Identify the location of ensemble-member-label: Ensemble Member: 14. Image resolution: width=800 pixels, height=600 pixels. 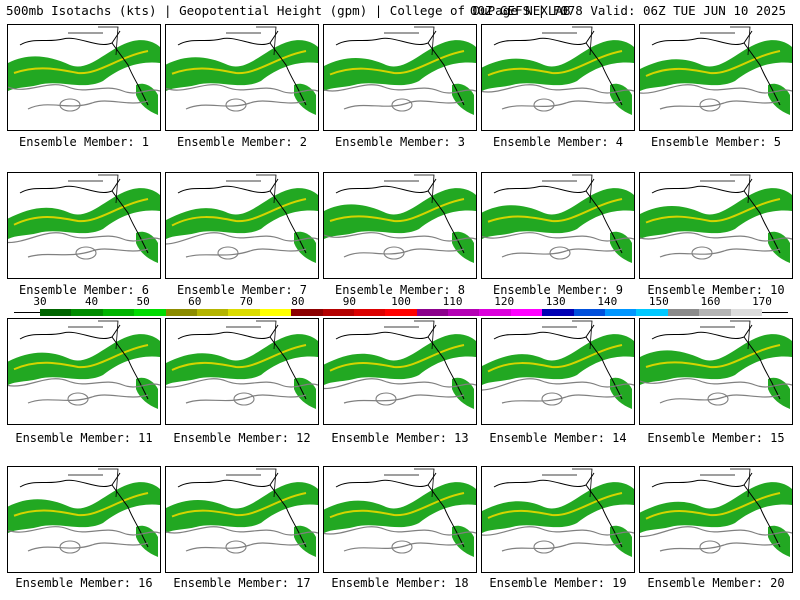
(558, 438).